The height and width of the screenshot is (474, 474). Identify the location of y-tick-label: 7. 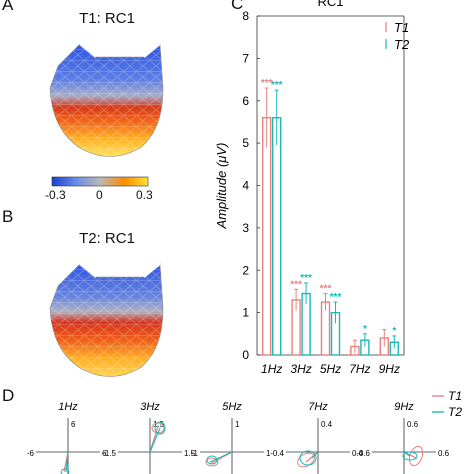
(245, 58).